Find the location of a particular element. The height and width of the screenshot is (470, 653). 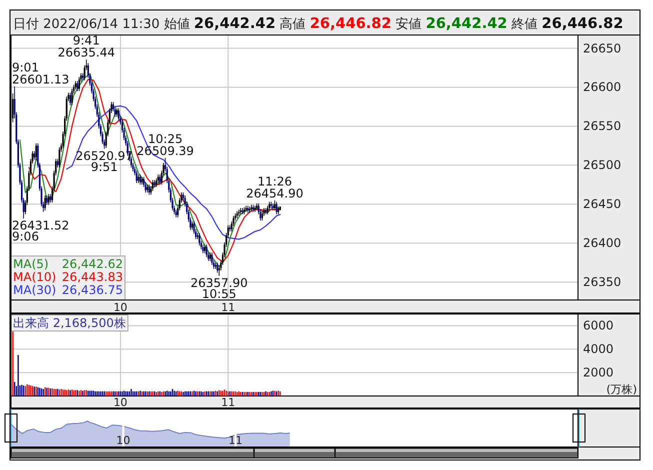

text: MA(30) is located at coordinates (34, 290).